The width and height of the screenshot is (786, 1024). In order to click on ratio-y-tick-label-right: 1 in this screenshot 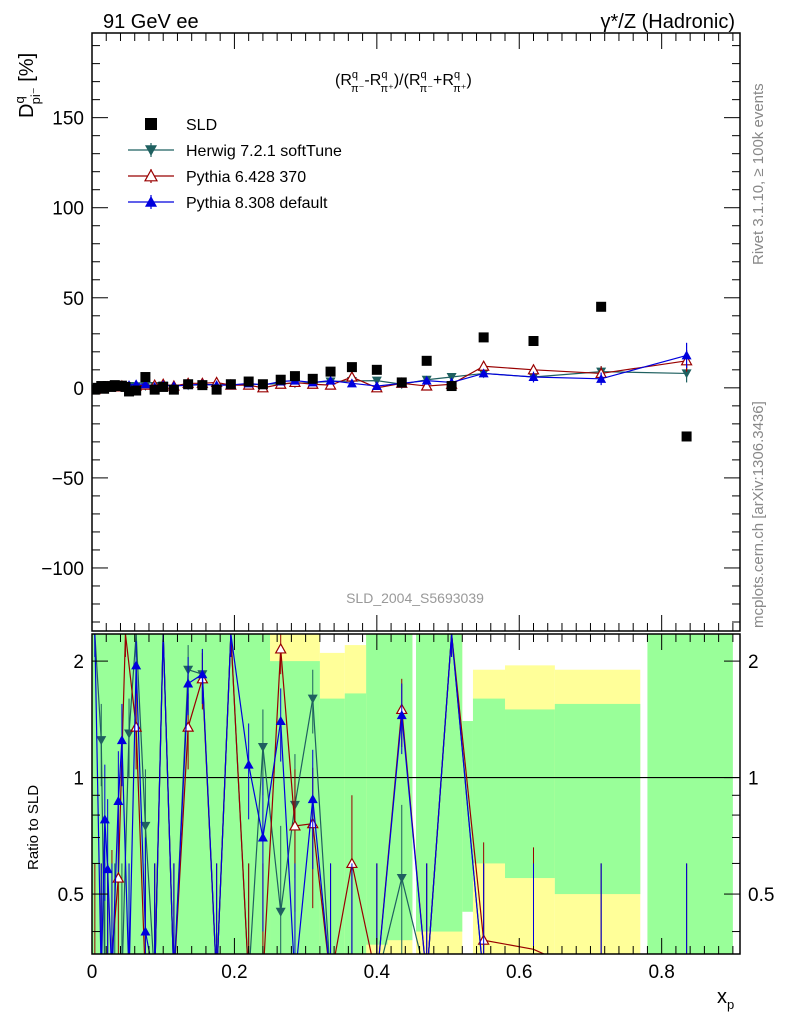, I will do `click(753, 779)`.